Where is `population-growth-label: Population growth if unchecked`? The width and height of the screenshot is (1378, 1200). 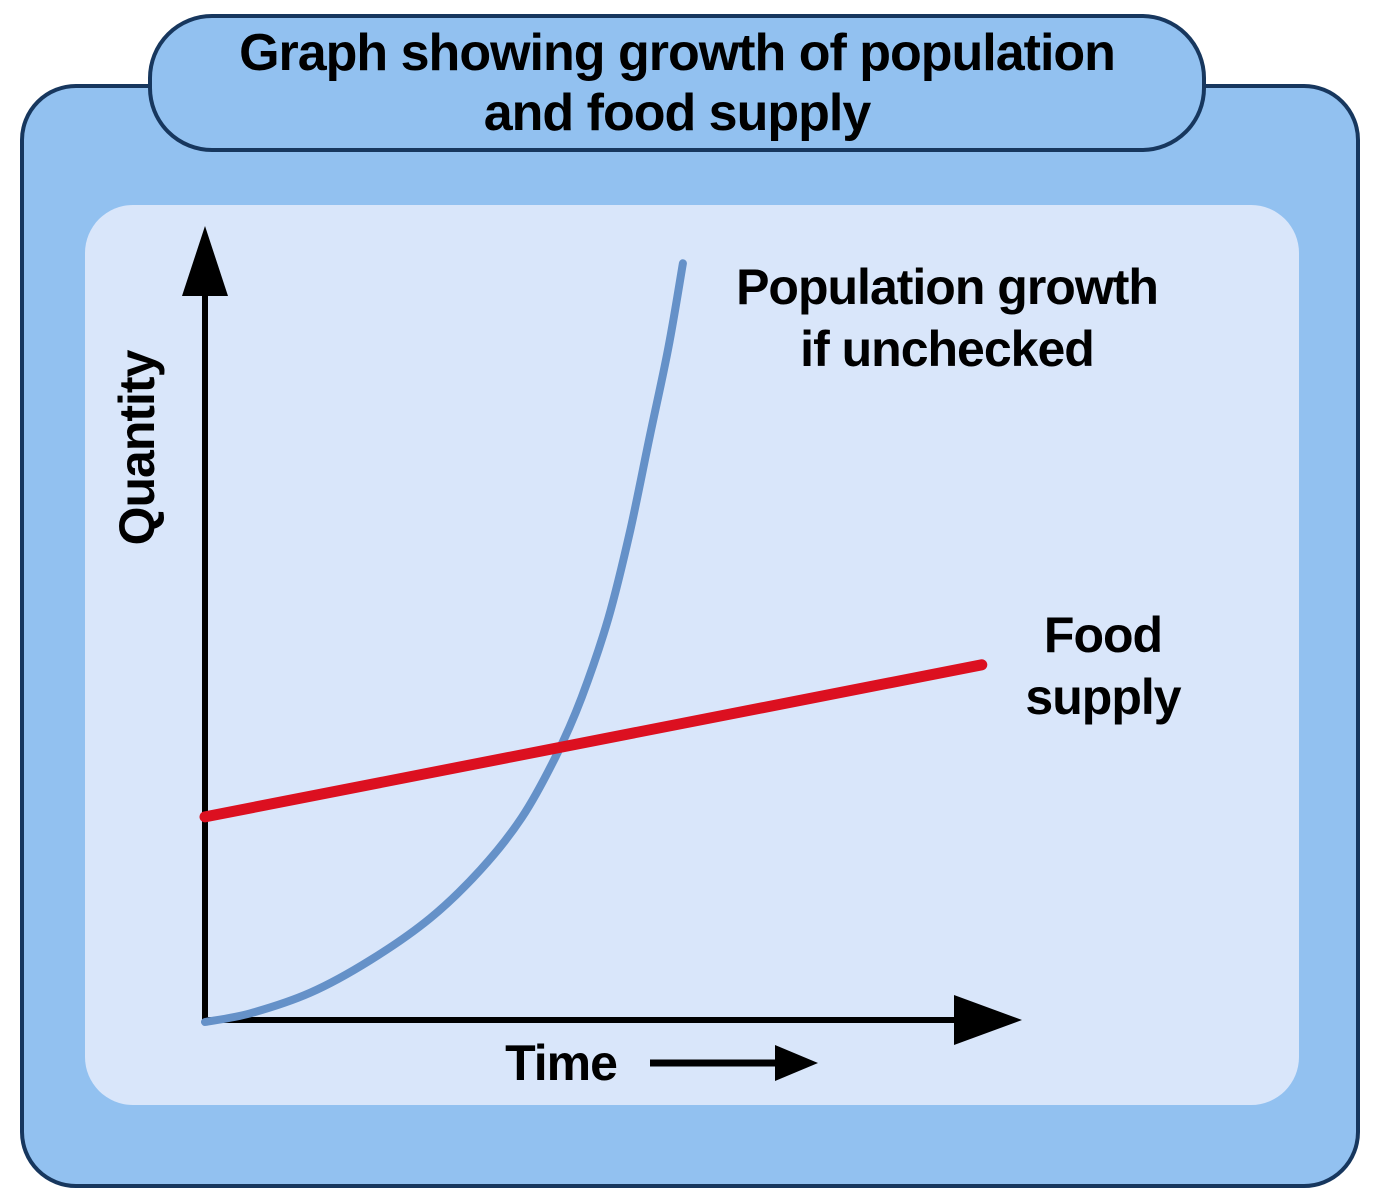 population-growth-label: Population growth if unchecked is located at coordinates (947, 318).